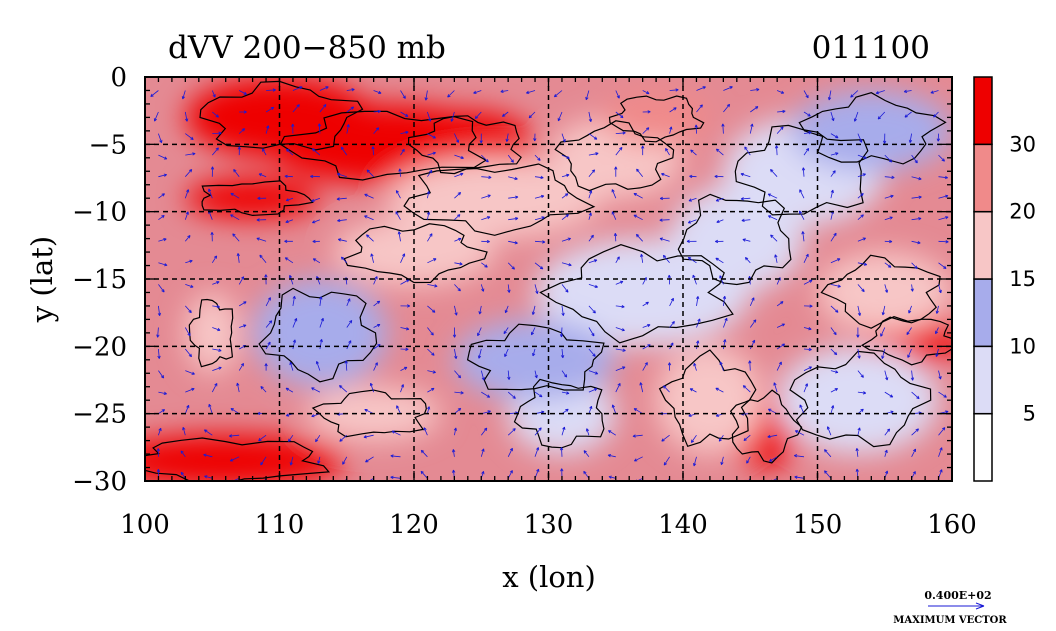 This screenshot has height=631, width=1056. What do you see at coordinates (871, 131) in the screenshot?
I see `value-region` at bounding box center [871, 131].